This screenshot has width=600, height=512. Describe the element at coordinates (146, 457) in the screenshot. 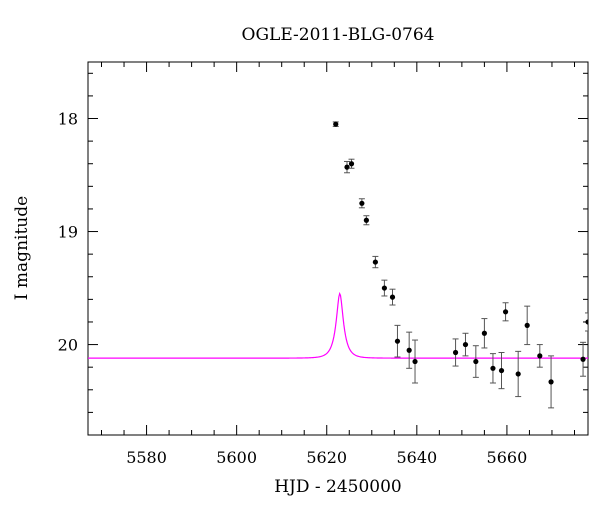

I see `x-tick-label: 5580` at that location.